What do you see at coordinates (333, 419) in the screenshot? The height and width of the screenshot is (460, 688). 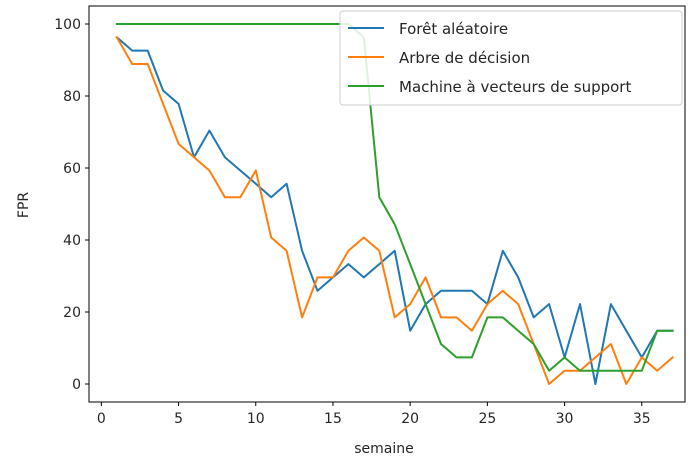 I see `x-tick-label: 15` at bounding box center [333, 419].